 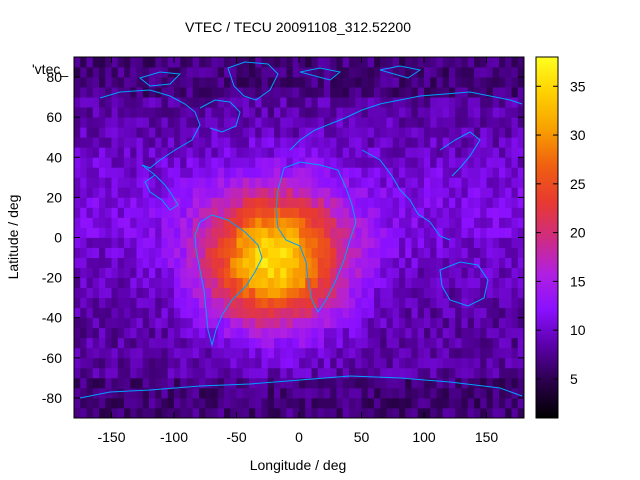 I want to click on colorbar-tick-label: 20, so click(x=578, y=233).